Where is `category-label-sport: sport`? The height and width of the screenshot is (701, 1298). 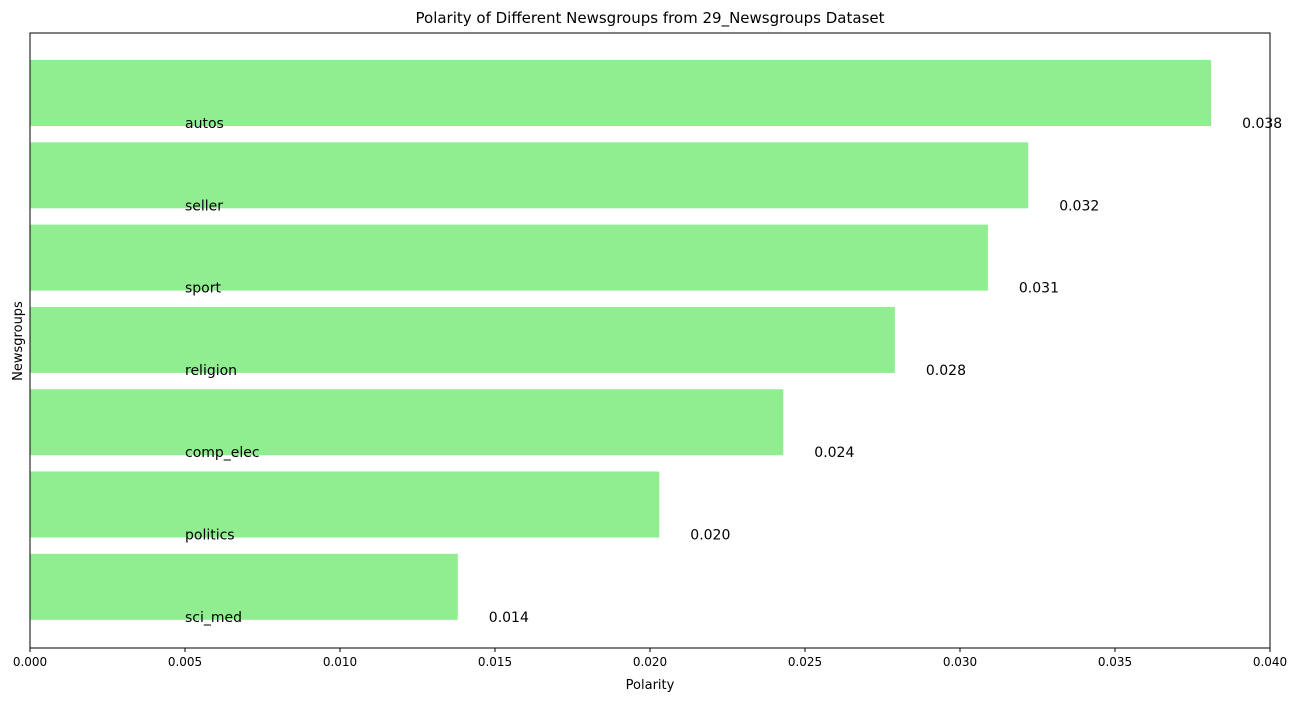 category-label-sport: sport is located at coordinates (203, 289).